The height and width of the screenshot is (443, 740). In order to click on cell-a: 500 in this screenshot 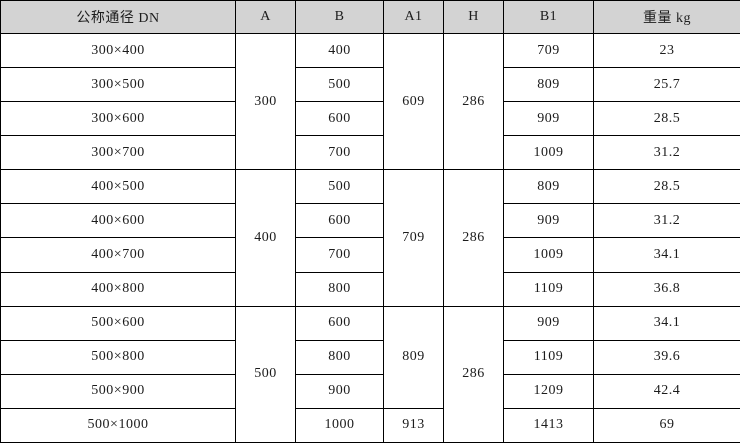, I will do `click(265, 374)`.